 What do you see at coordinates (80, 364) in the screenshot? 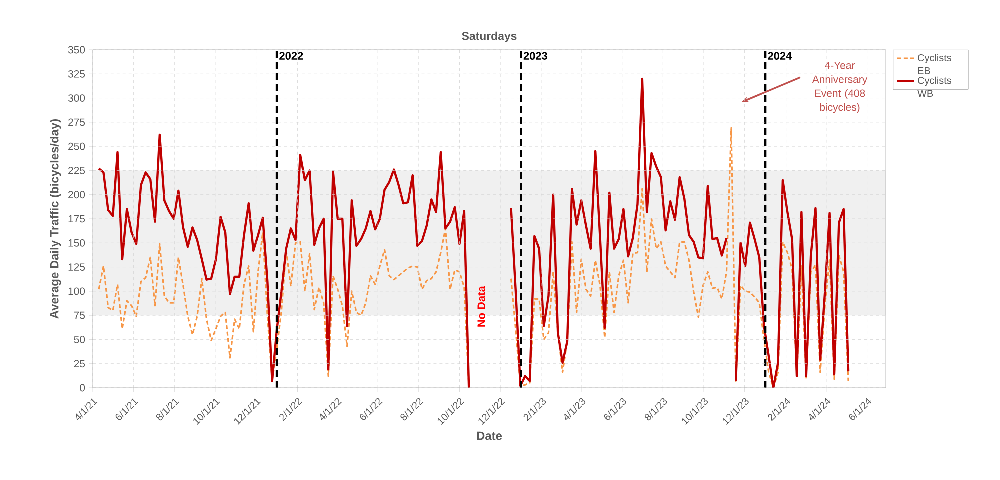
I see `y-tick-label: 25` at bounding box center [80, 364].